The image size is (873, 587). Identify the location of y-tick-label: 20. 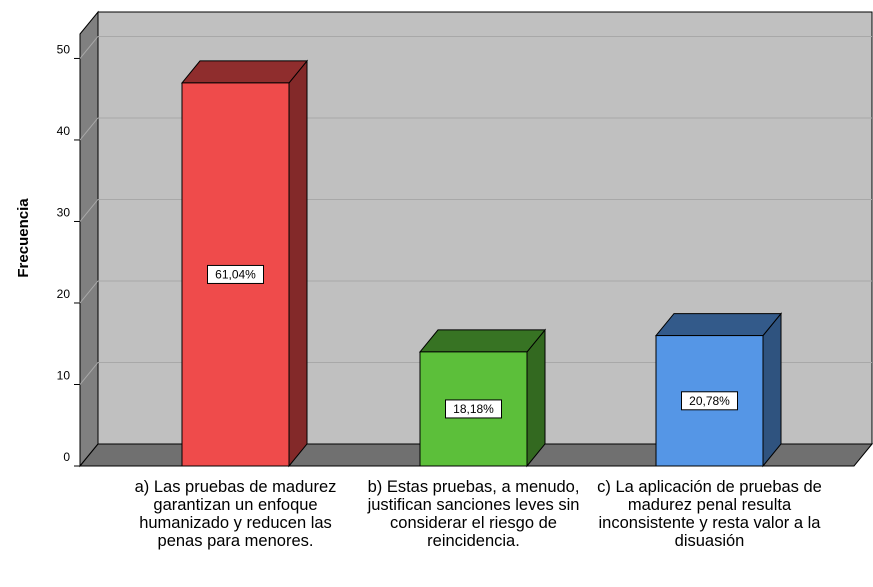
(64, 294).